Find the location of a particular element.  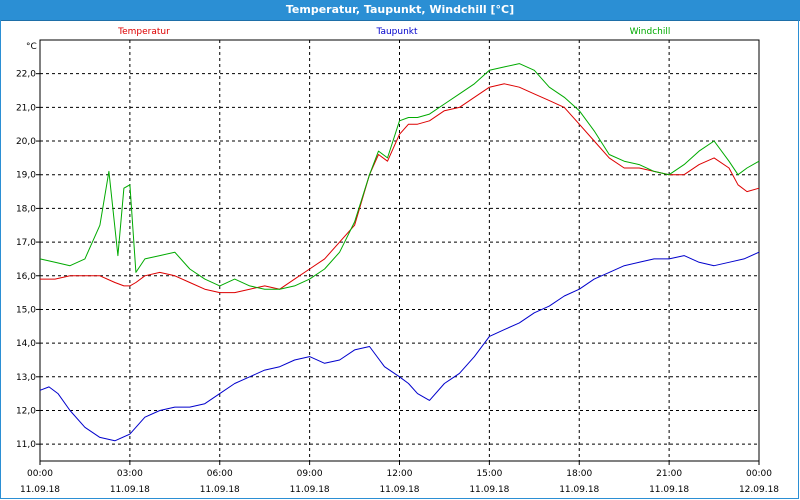

y-tick-label: 18,0 is located at coordinates (26, 209).